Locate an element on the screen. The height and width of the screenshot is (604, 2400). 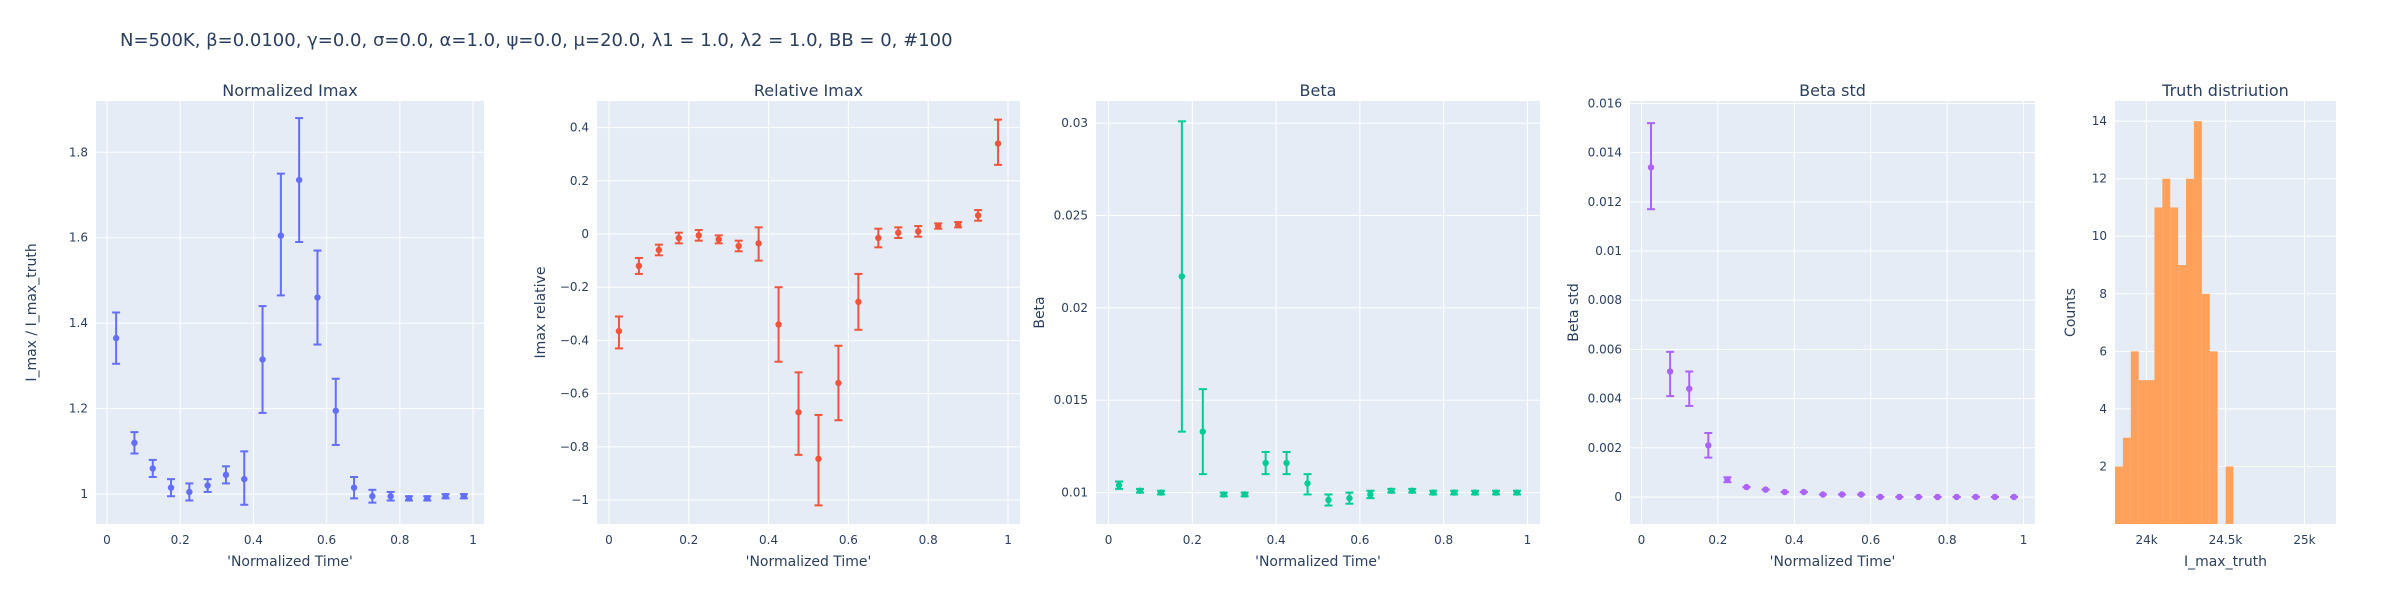
y-tick-label: 0.004 is located at coordinates (1605, 399).